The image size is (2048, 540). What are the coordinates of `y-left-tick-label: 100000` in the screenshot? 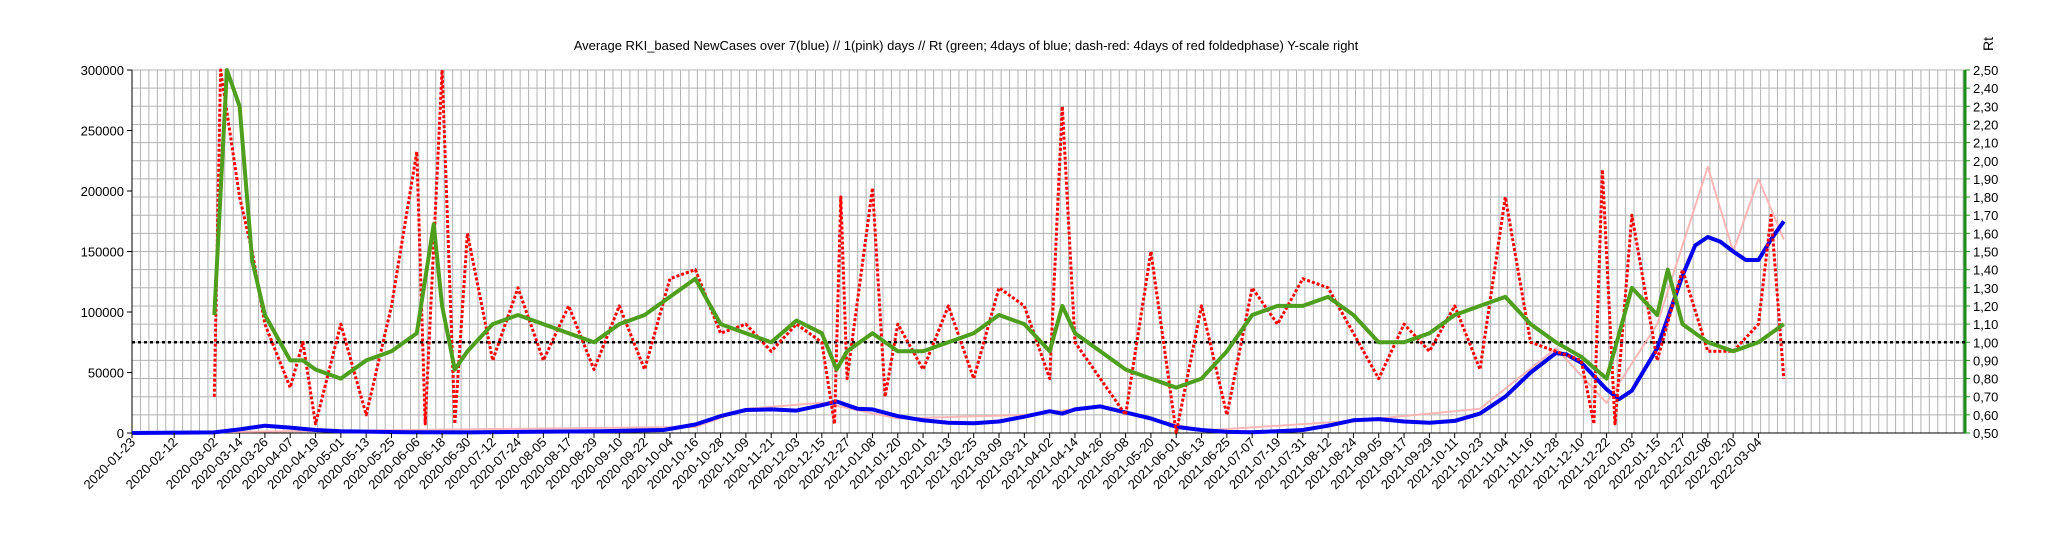 It's located at (102, 312).